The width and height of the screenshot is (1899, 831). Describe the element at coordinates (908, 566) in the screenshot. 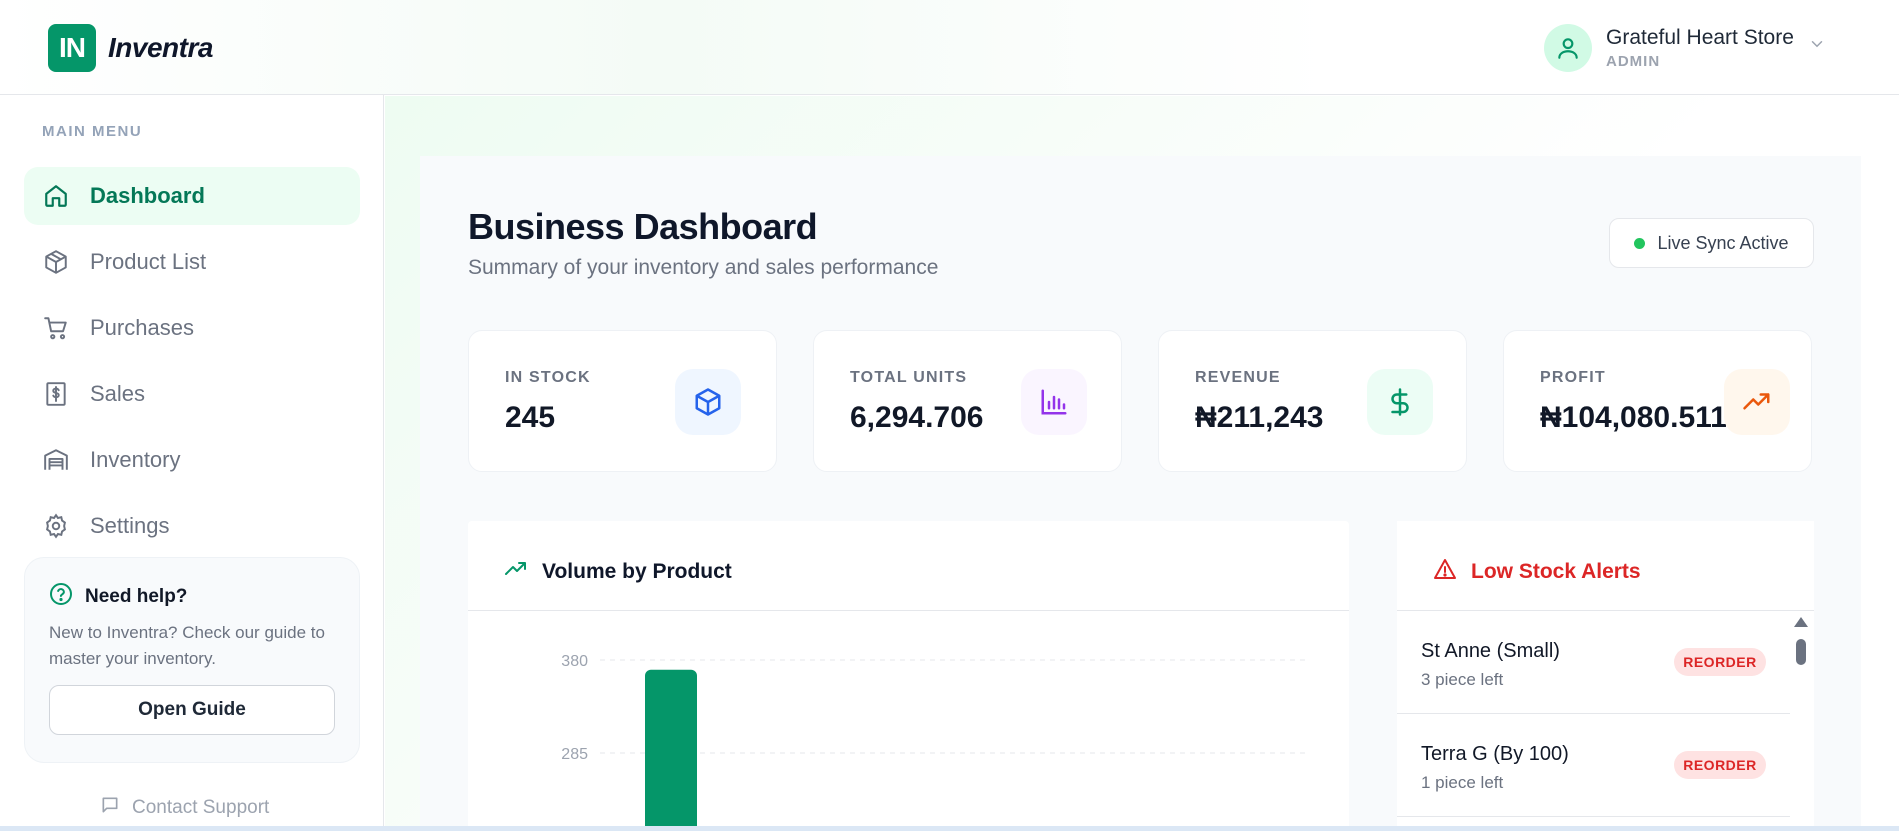

I see `chart-header: Volume by Product` at that location.